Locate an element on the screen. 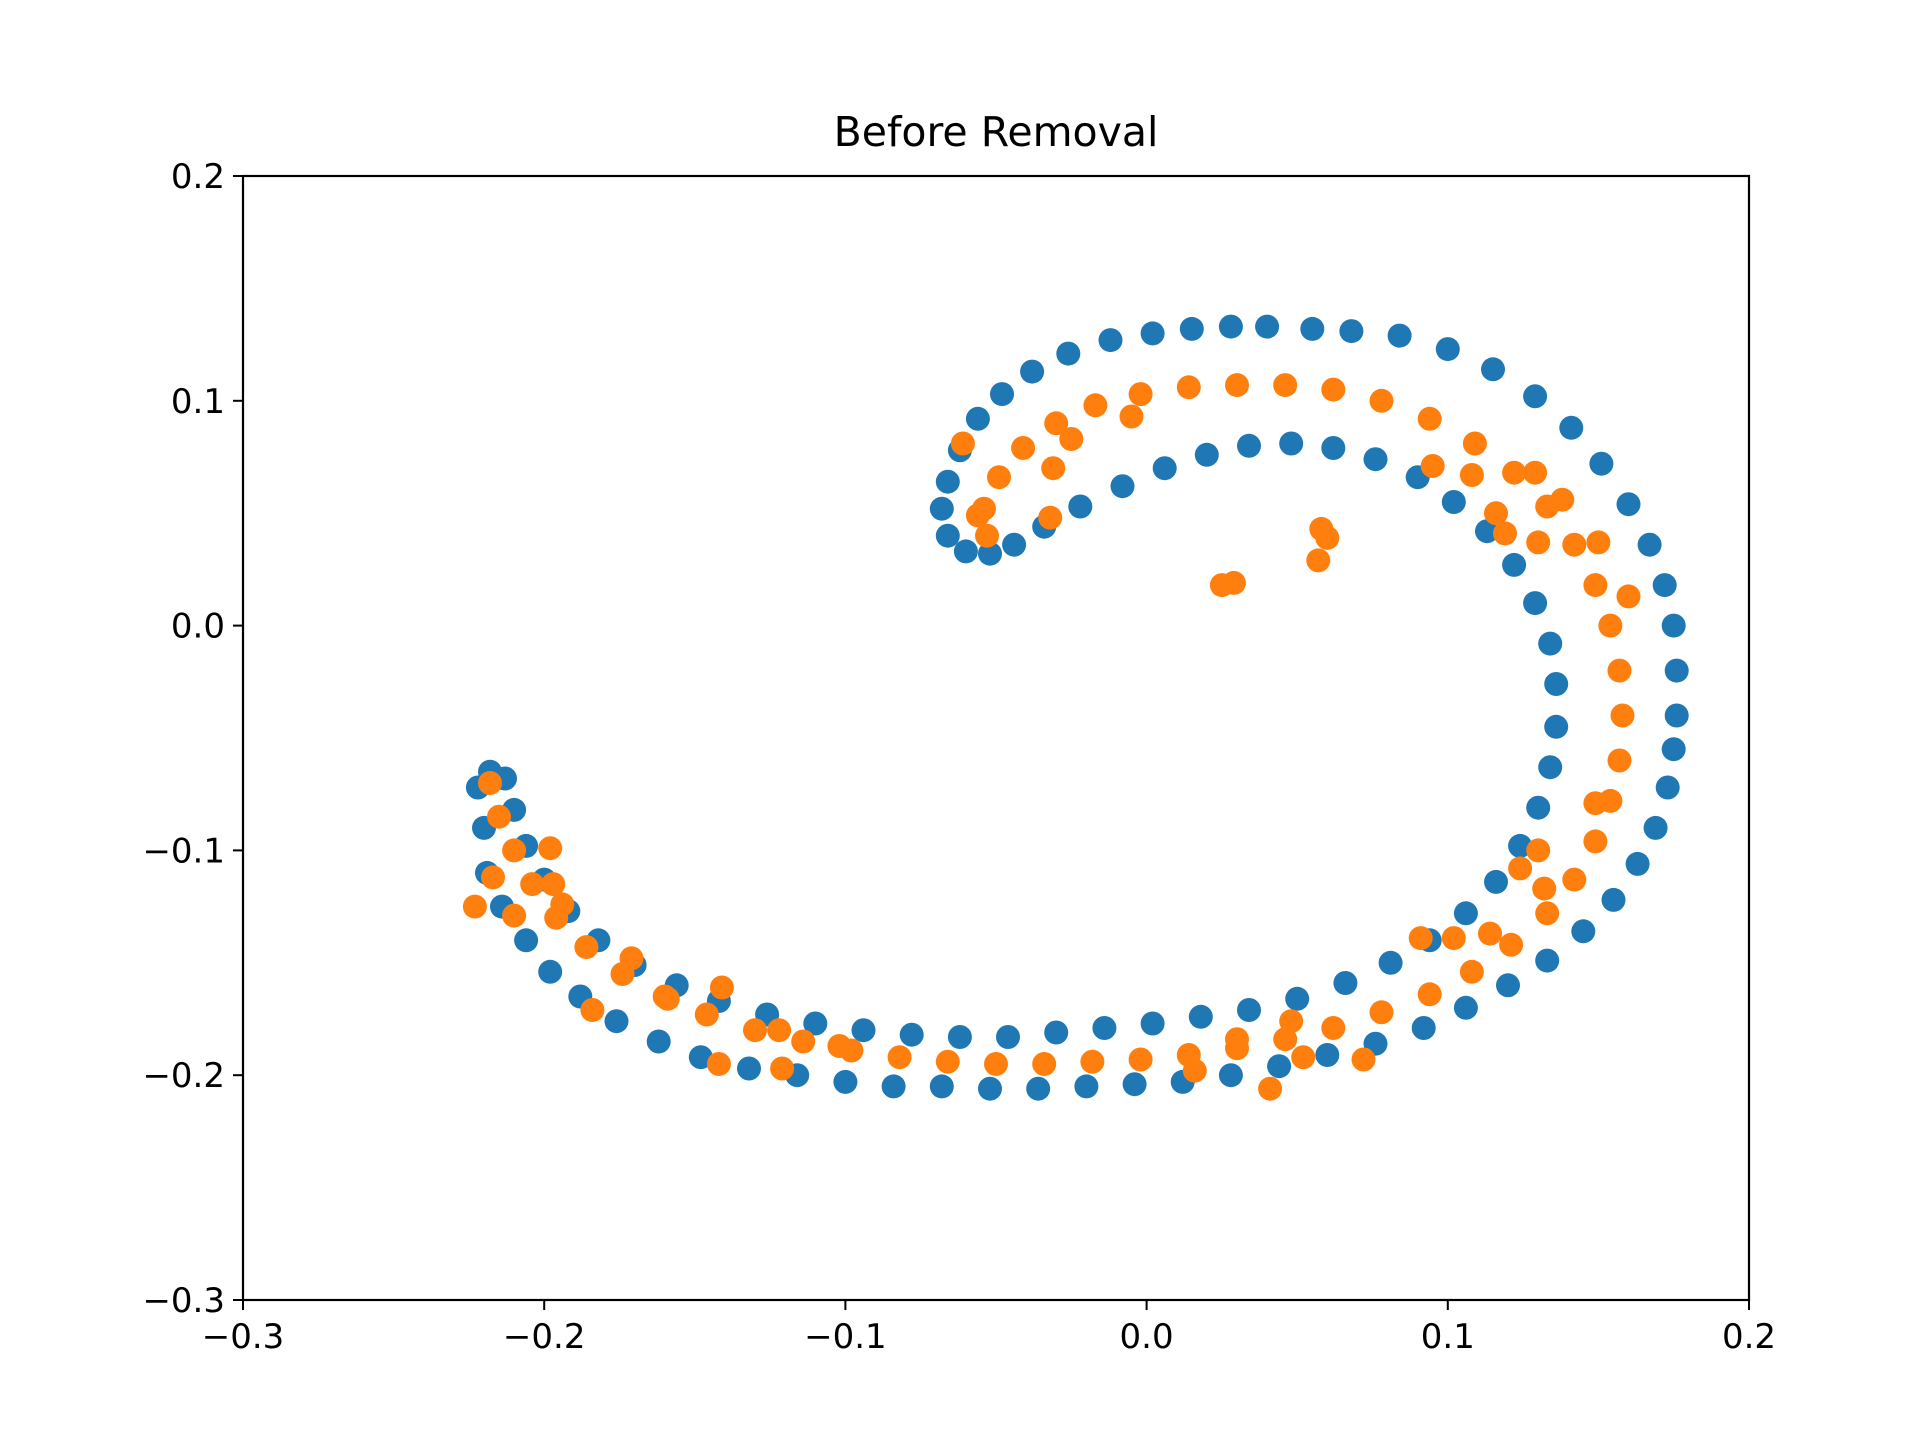 The height and width of the screenshot is (1440, 1920). y-axis: −0.3 −0.2 −0.1 0.0 0.1 0.2 is located at coordinates (192, 739).